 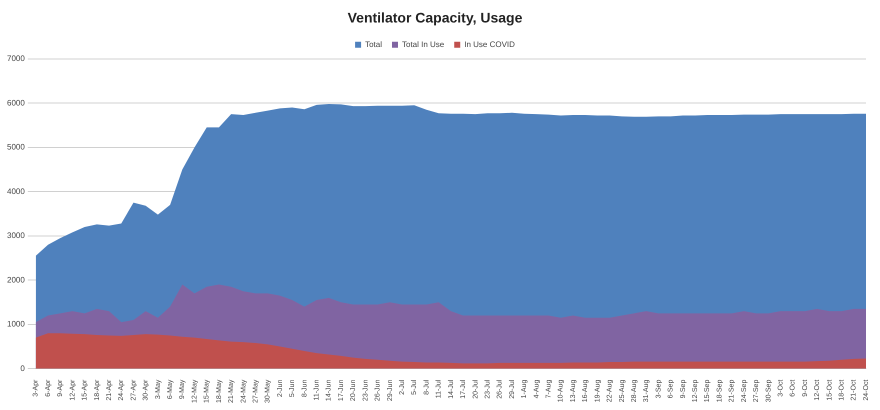 What do you see at coordinates (16, 324) in the screenshot?
I see `y-tick-label: 1000` at bounding box center [16, 324].